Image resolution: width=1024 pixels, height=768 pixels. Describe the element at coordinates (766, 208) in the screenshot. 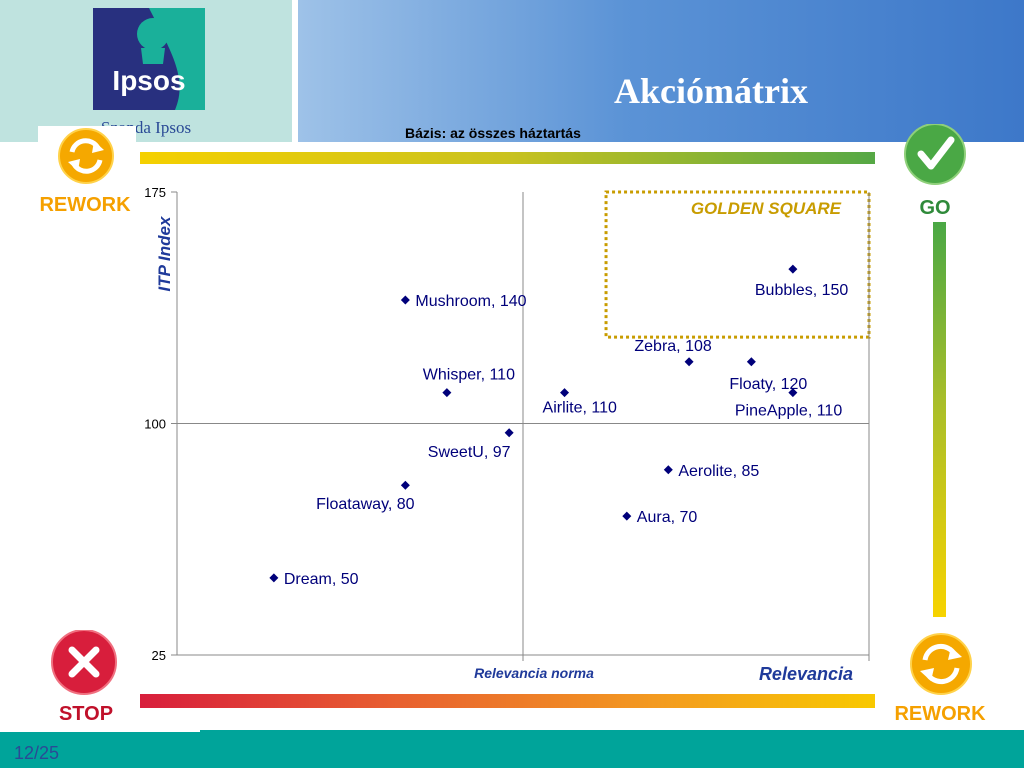

I see `golden-square-label: GOLDEN SQUARE` at that location.